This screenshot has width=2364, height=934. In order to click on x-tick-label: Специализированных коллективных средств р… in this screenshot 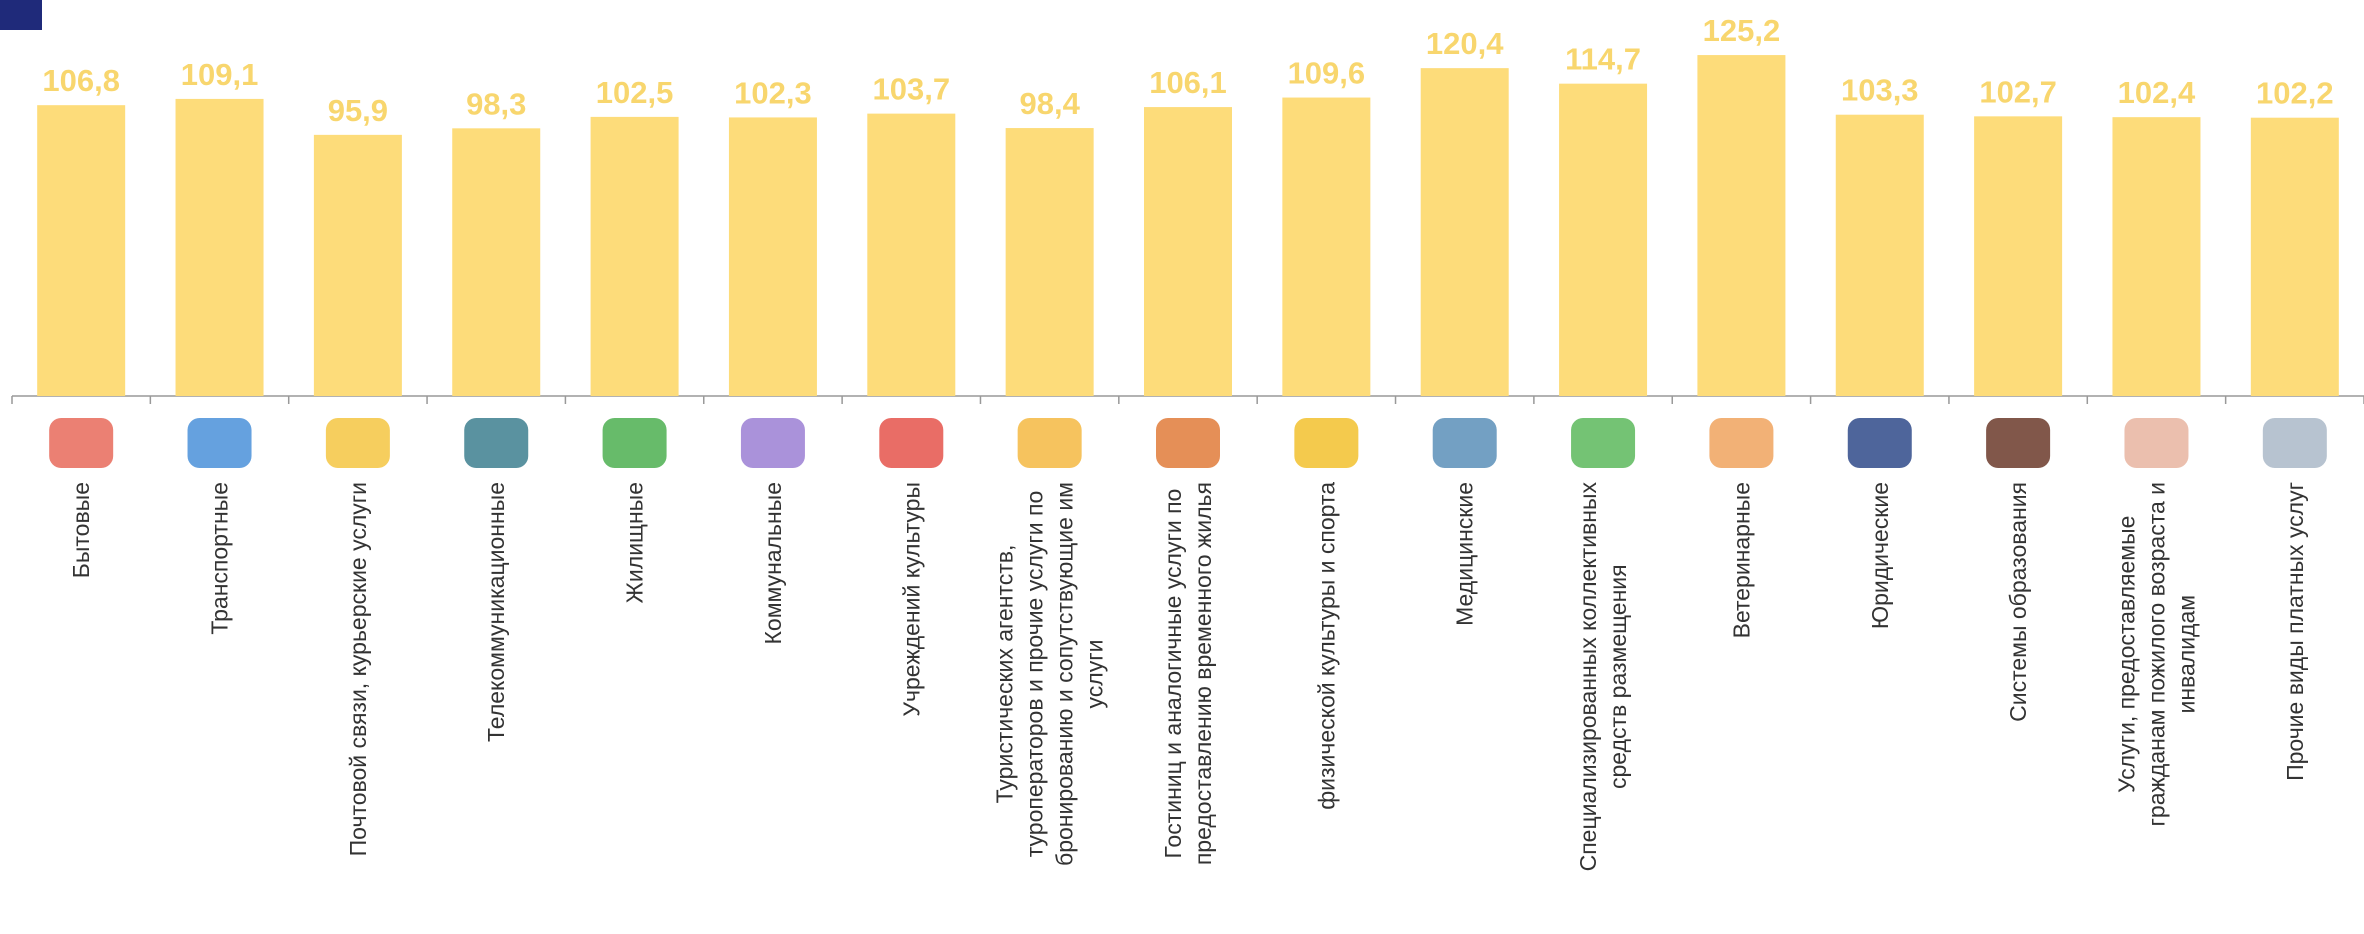, I will do `click(1603, 677)`.